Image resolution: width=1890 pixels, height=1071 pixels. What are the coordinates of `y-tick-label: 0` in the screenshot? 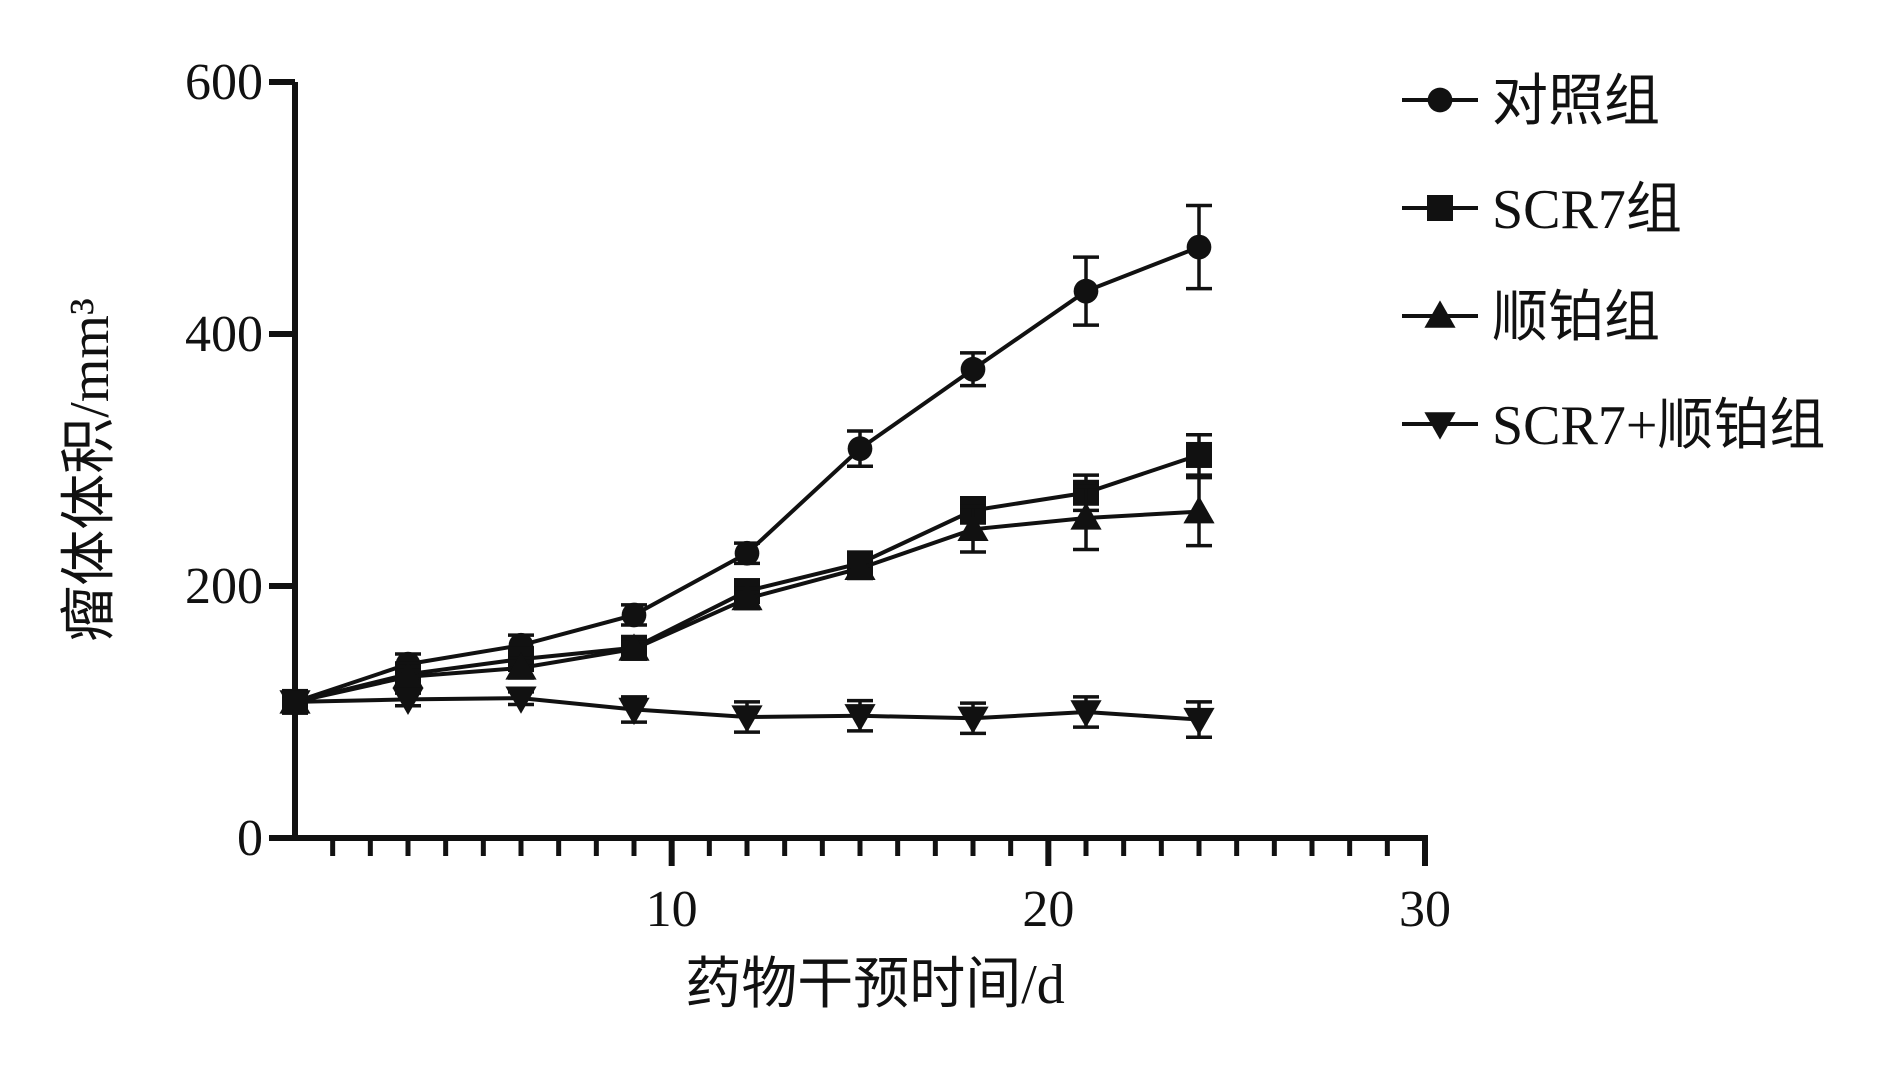 It's located at (250, 838).